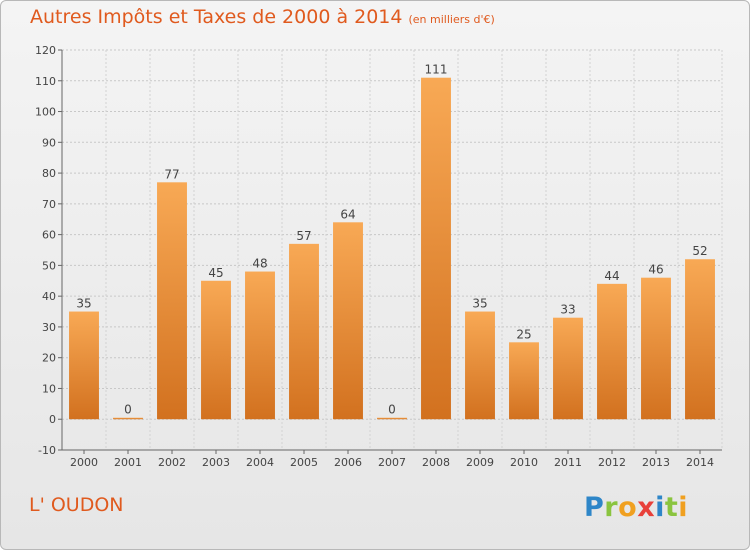 This screenshot has height=550, width=750. Describe the element at coordinates (47, 450) in the screenshot. I see `y-tick-label: -10` at that location.